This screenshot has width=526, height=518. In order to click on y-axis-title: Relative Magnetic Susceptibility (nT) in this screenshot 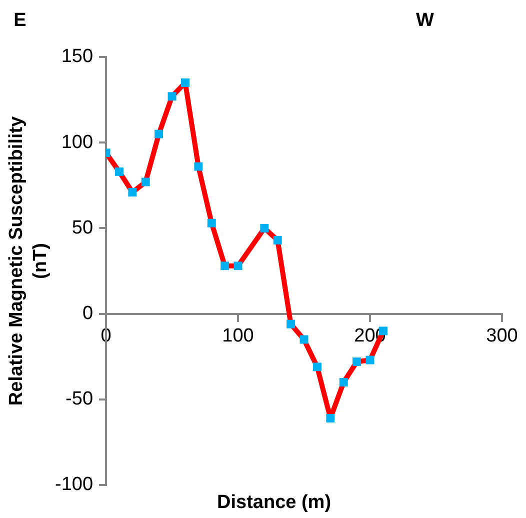, I will do `click(28, 261)`.